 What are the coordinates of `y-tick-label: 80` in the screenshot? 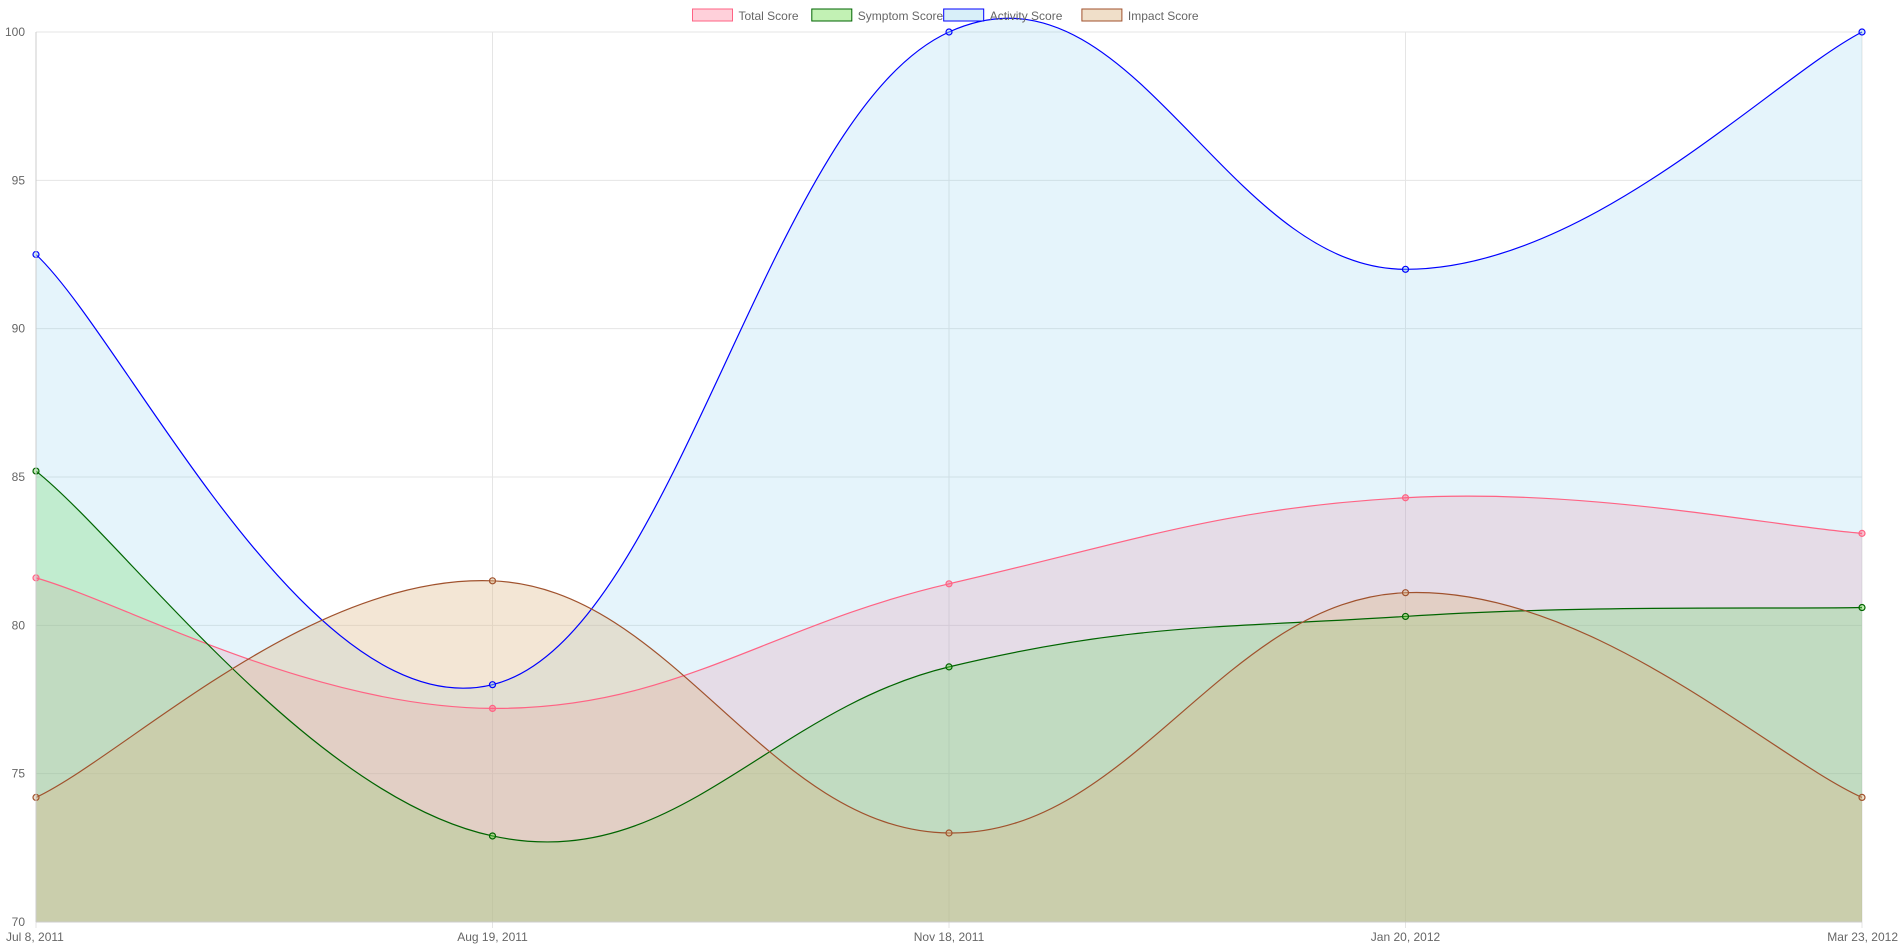 It's located at (19, 625).